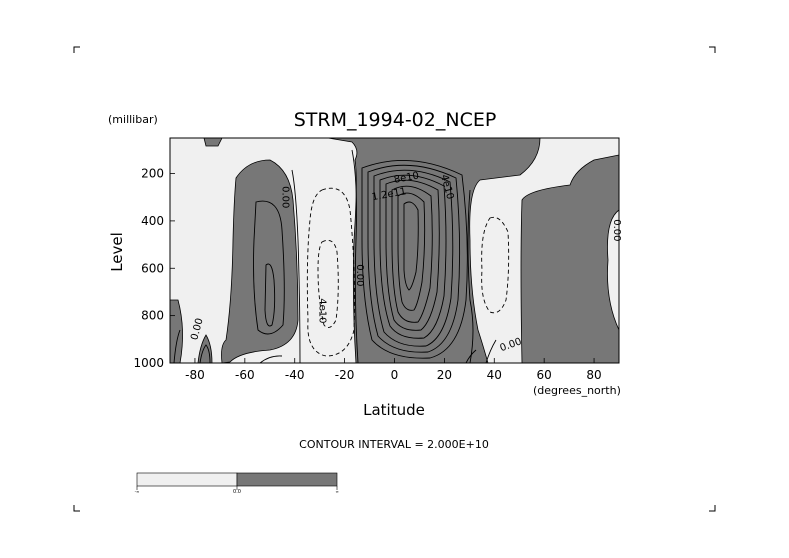 This screenshot has height=558, width=789. Describe the element at coordinates (395, 375) in the screenshot. I see `x-tick-label: 0` at that location.